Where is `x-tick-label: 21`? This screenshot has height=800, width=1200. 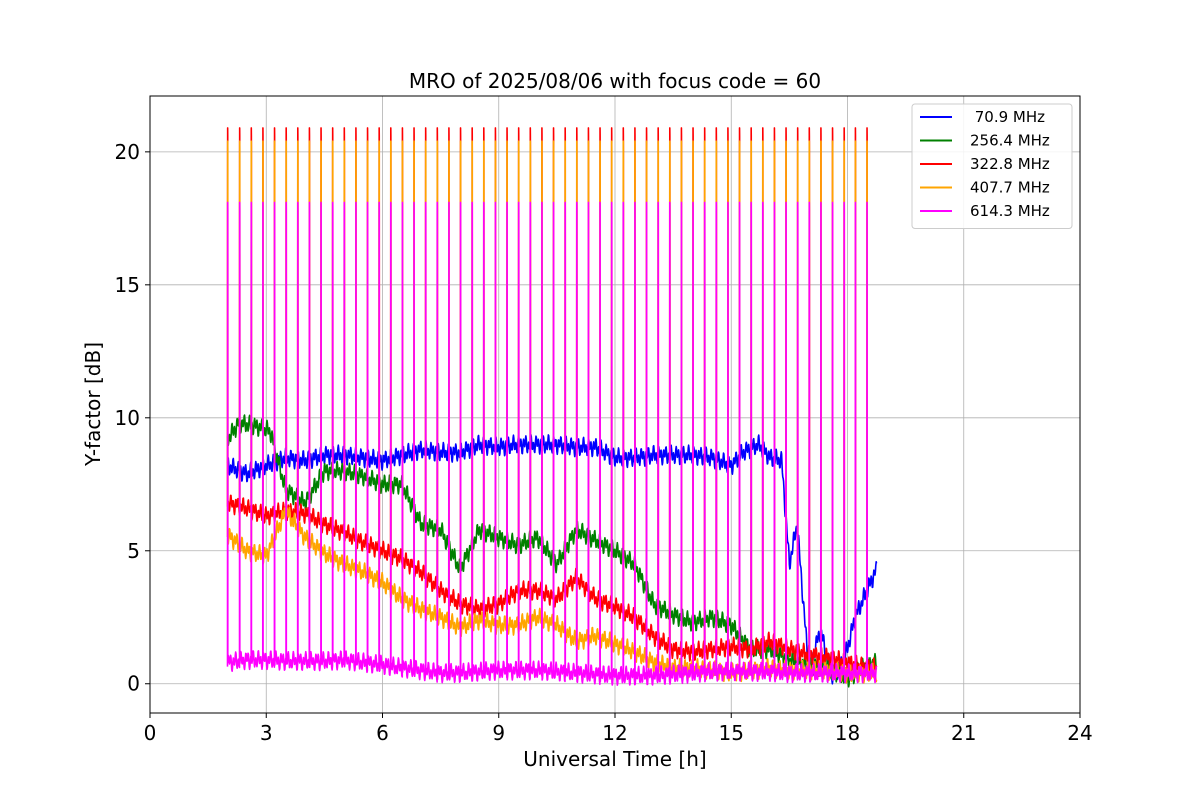
x-tick-label: 21 is located at coordinates (963, 733).